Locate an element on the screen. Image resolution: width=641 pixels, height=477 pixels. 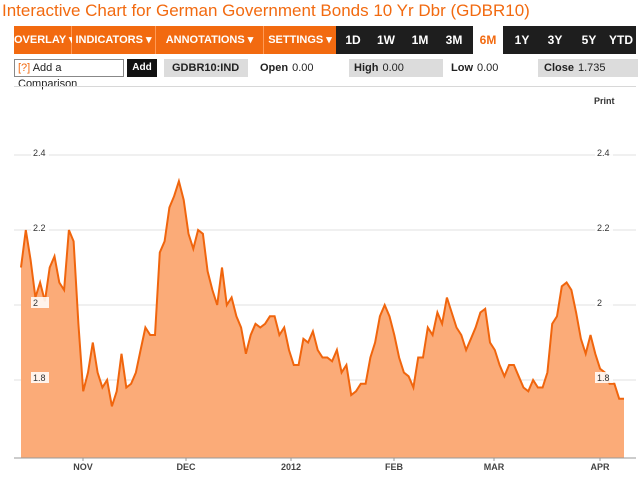
range-1d-button: 1D is located at coordinates (353, 40).